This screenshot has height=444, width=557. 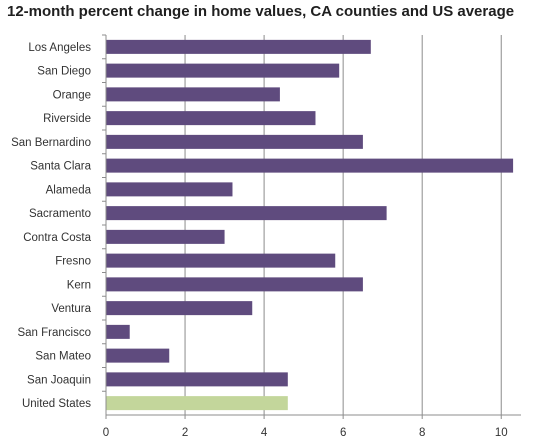 What do you see at coordinates (69, 190) in the screenshot?
I see `category-label: Alameda` at bounding box center [69, 190].